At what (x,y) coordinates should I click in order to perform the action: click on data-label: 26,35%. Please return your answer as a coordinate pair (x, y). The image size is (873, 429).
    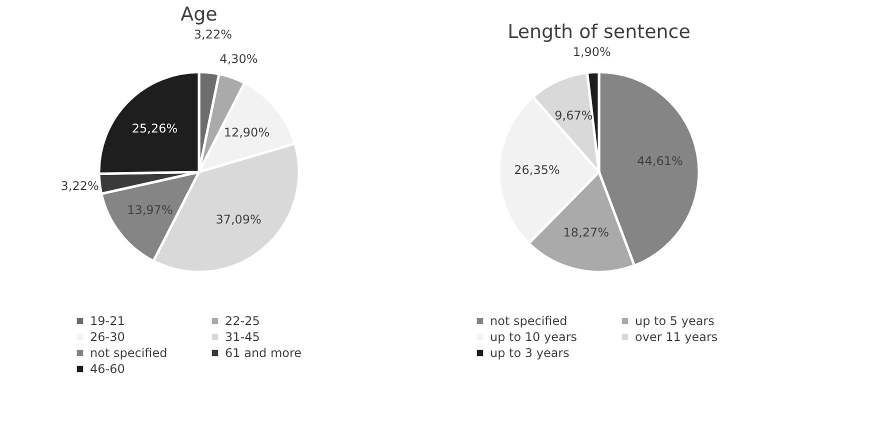
    Looking at the image, I should click on (537, 170).